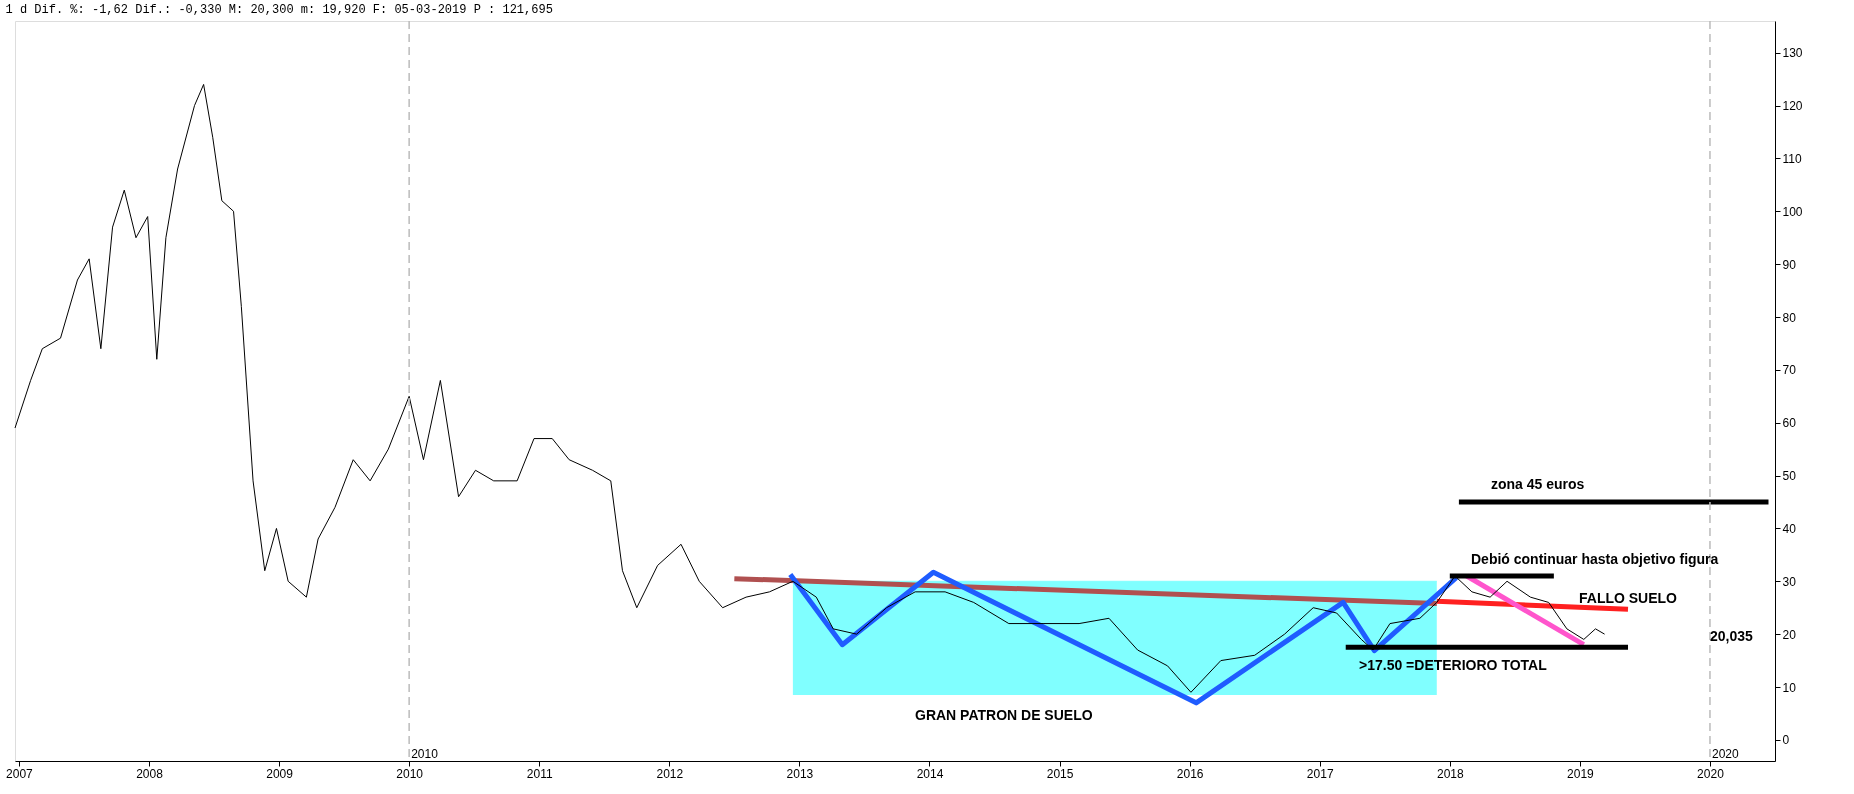 The image size is (1854, 794). Describe the element at coordinates (1789, 370) in the screenshot. I see `y-tick-label: 70` at that location.